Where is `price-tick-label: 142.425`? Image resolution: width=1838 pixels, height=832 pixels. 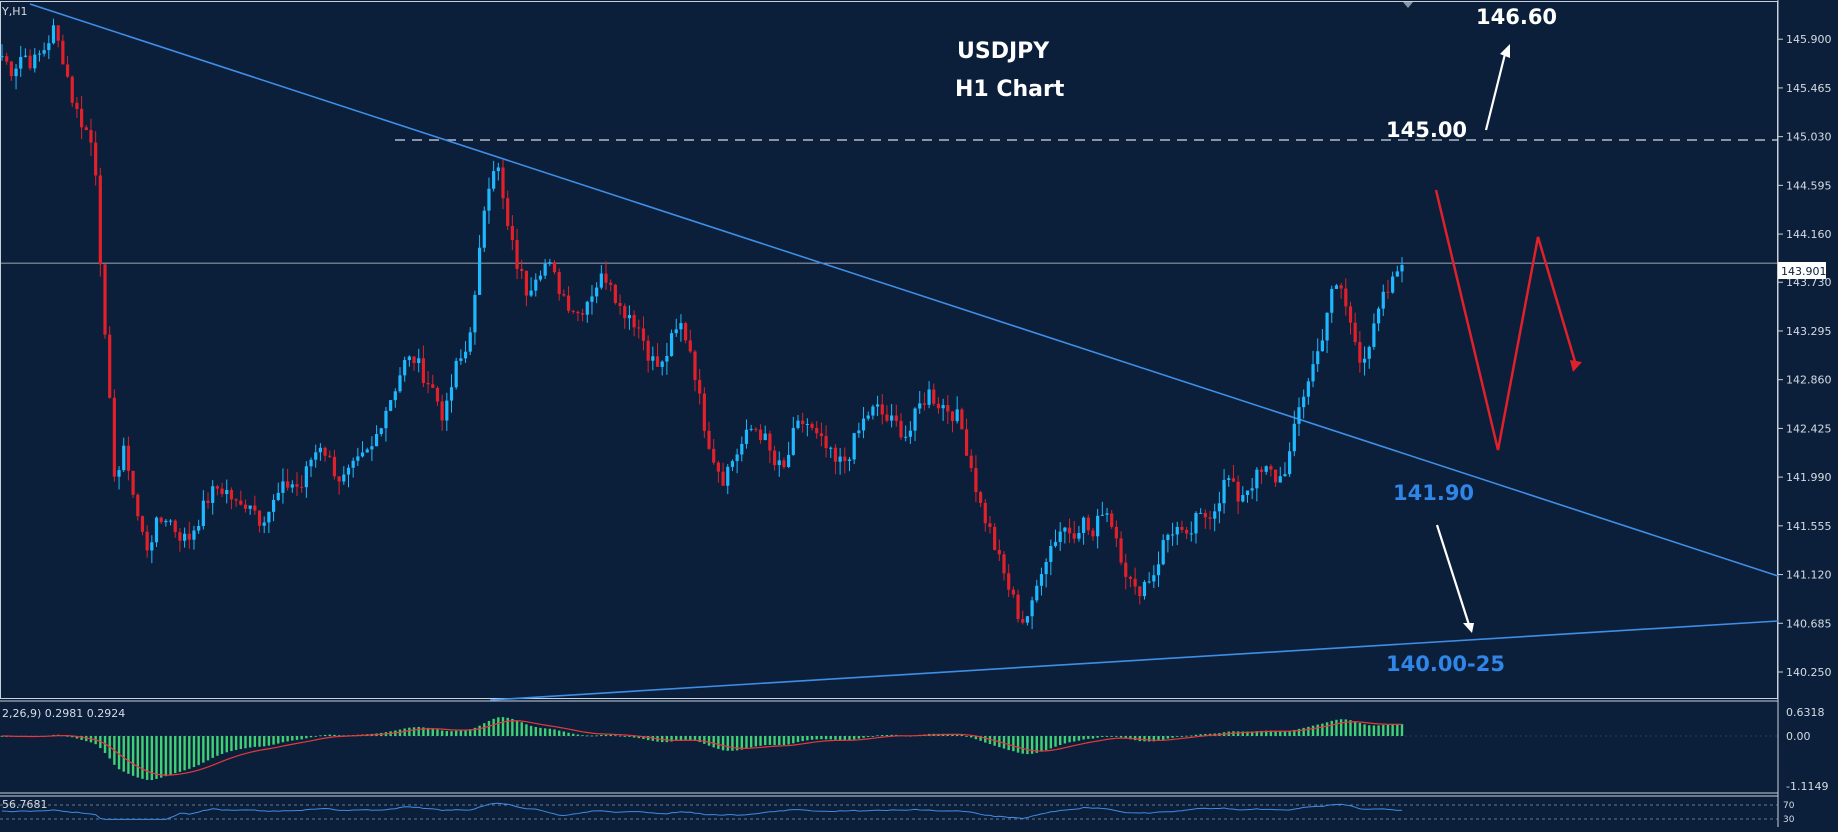 price-tick-label: 142.425 is located at coordinates (1809, 428).